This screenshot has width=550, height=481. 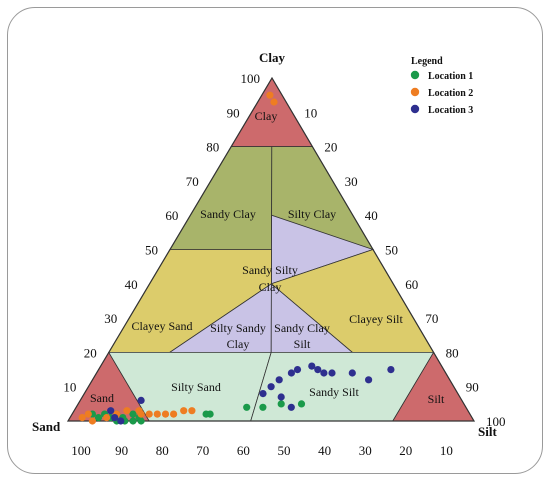 What do you see at coordinates (324, 450) in the screenshot?
I see `tick-base: 40` at bounding box center [324, 450].